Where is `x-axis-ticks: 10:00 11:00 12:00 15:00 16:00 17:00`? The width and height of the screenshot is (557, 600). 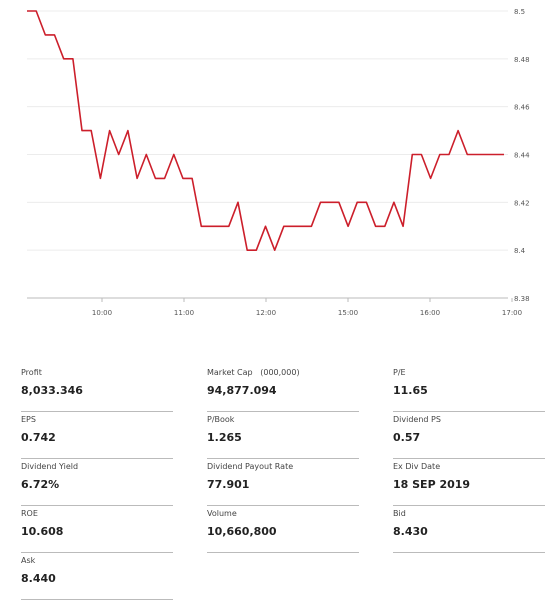
x-axis-ticks: 10:00 11:00 12:00 15:00 16:00 17:00 is located at coordinates (307, 307).